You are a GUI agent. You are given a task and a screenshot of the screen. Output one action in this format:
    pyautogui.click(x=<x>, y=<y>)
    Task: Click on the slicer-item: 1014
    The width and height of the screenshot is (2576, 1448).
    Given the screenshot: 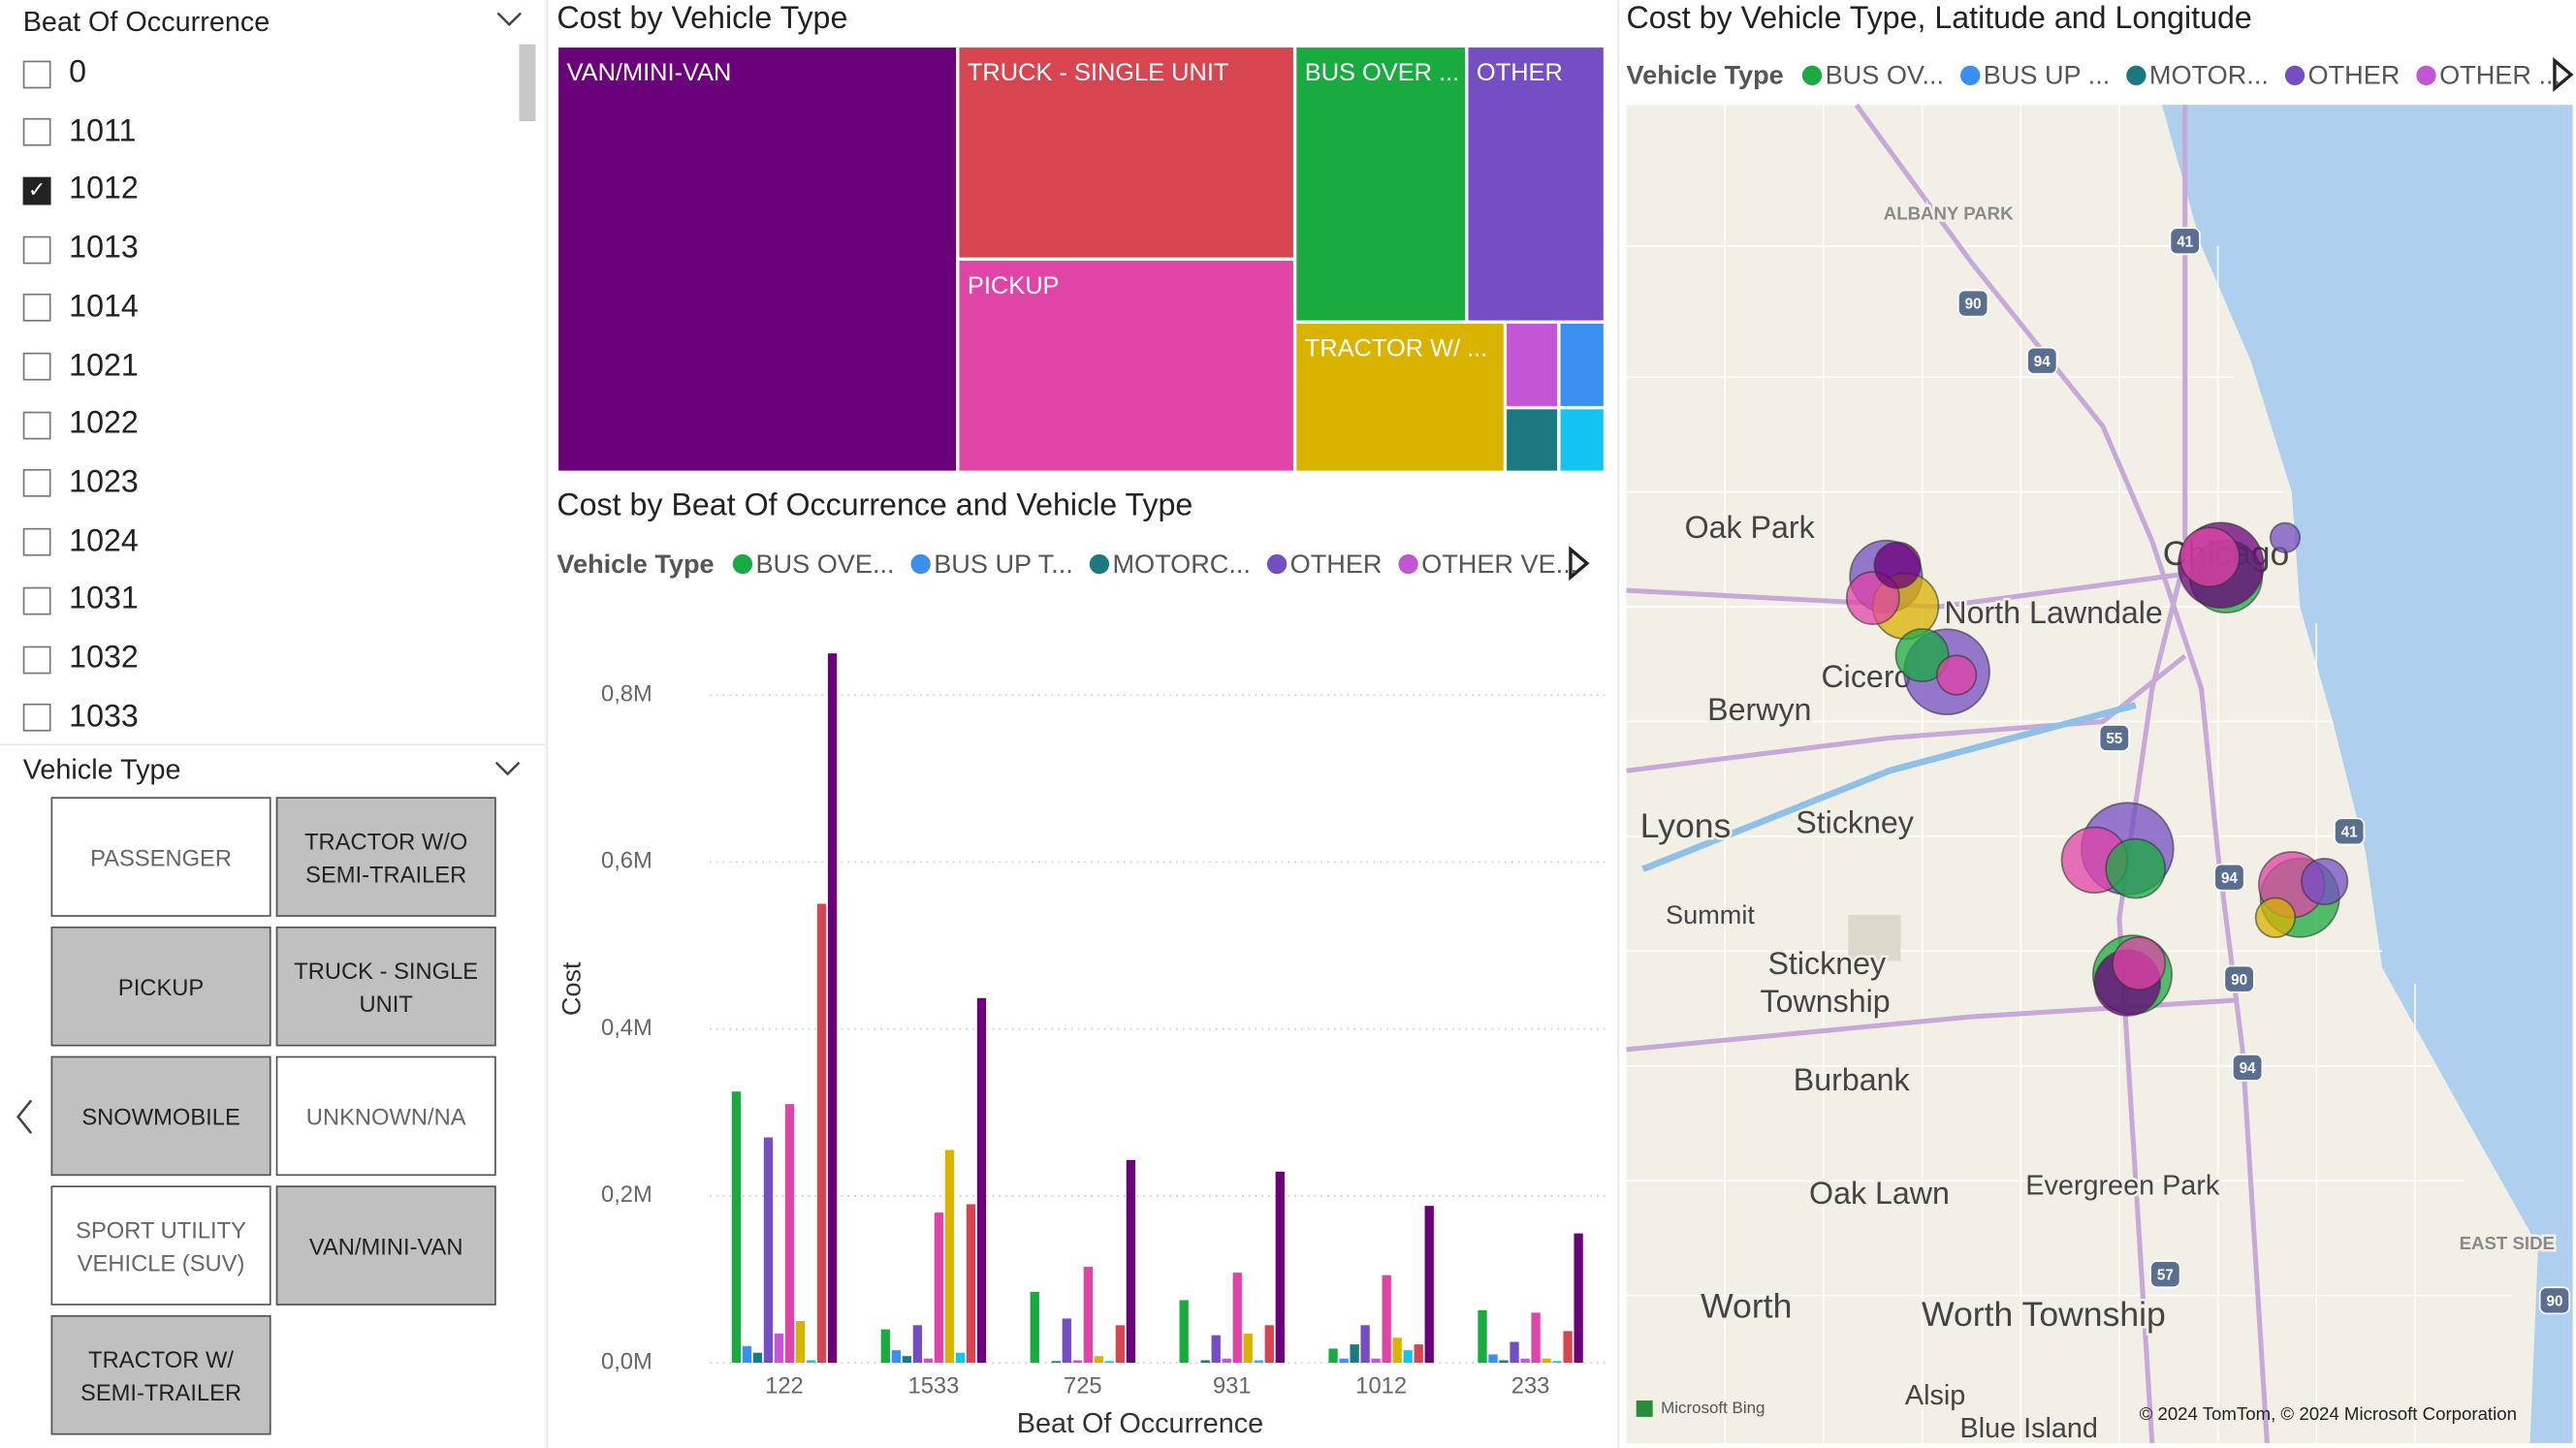 What is the action you would take?
    pyautogui.click(x=80, y=308)
    